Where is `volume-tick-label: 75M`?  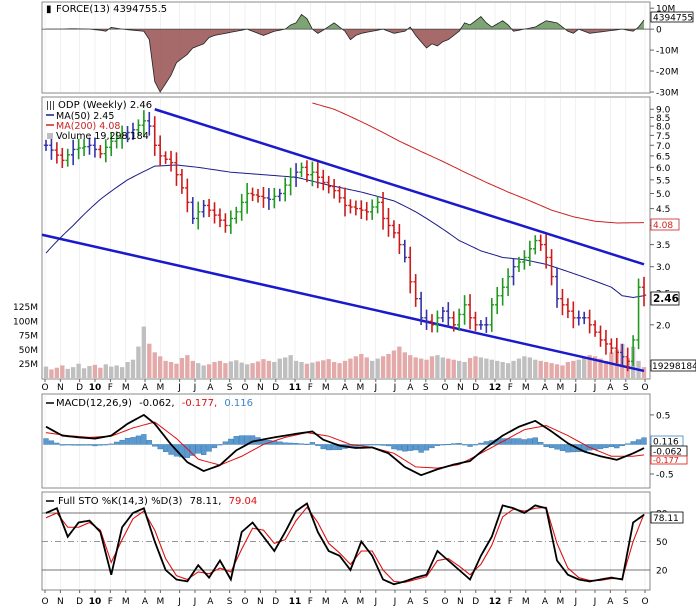 volume-tick-label: 75M is located at coordinates (28, 337).